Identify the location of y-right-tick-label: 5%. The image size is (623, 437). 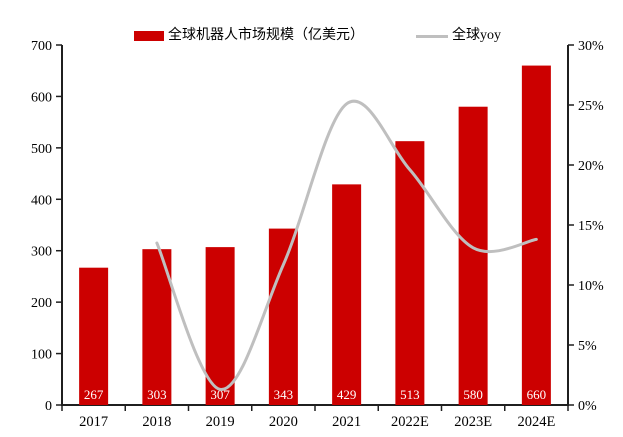
(587, 346).